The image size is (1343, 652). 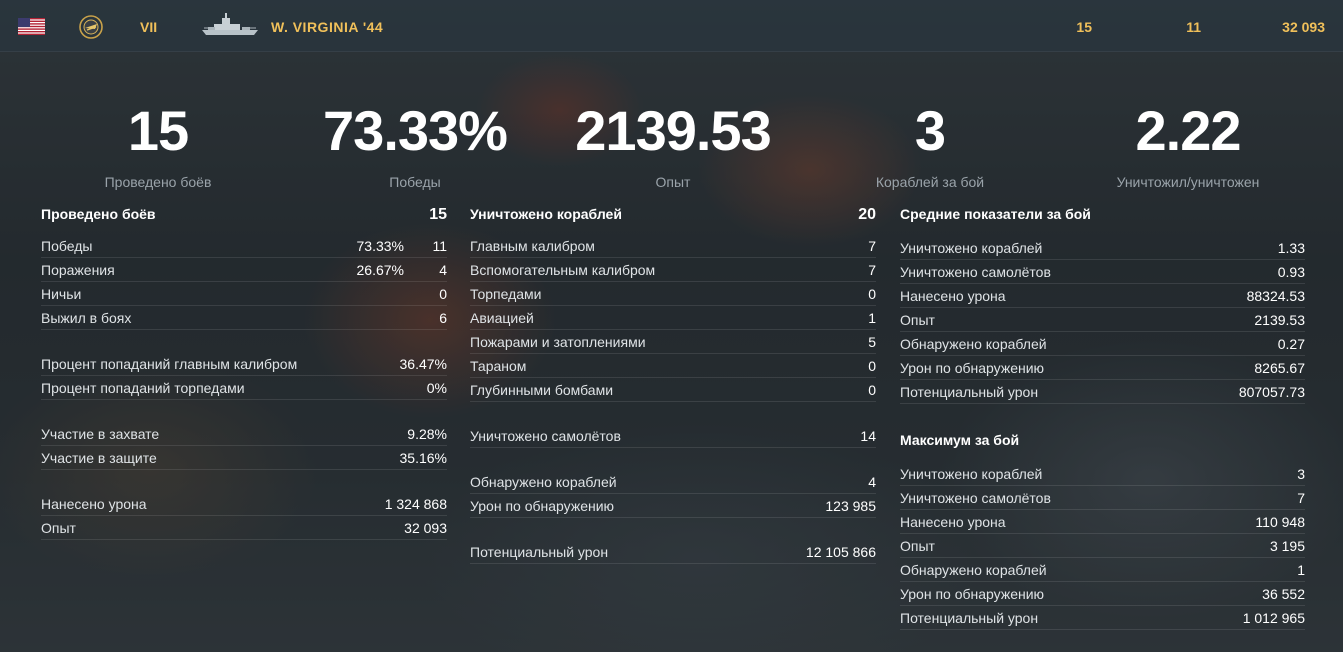 What do you see at coordinates (415, 130) in the screenshot?
I see `summary-winrate-value: 73.33%` at bounding box center [415, 130].